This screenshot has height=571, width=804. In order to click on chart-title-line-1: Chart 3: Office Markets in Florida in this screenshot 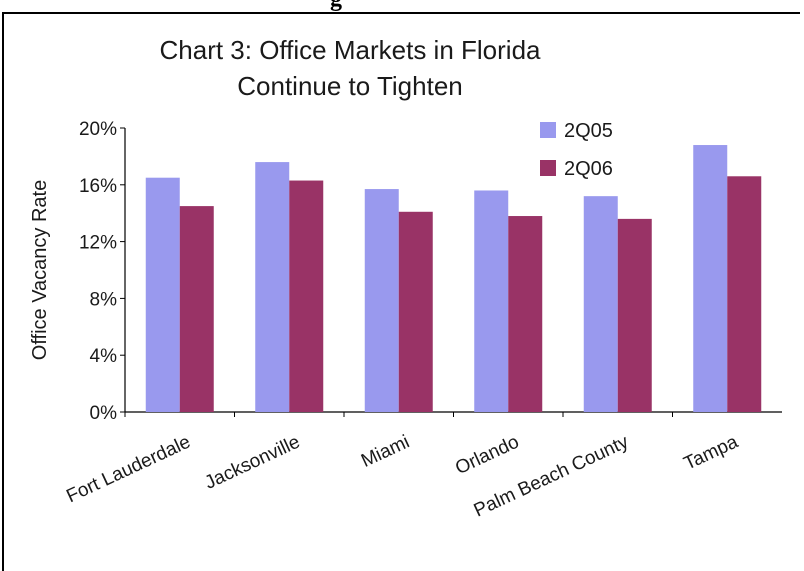, I will do `click(350, 50)`.